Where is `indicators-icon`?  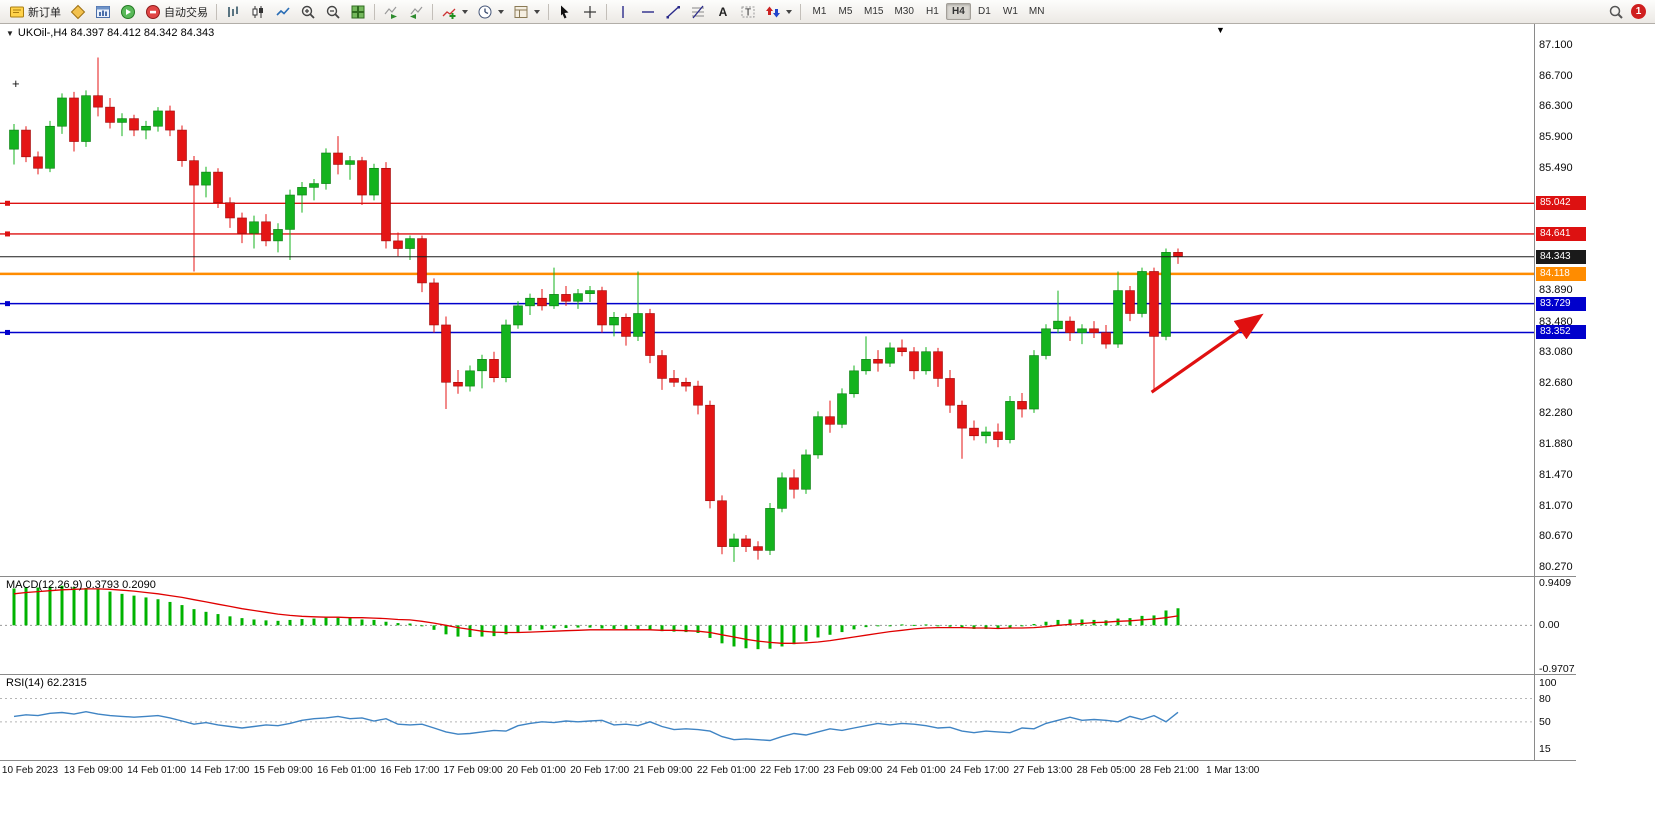
indicators-icon is located at coordinates (449, 12).